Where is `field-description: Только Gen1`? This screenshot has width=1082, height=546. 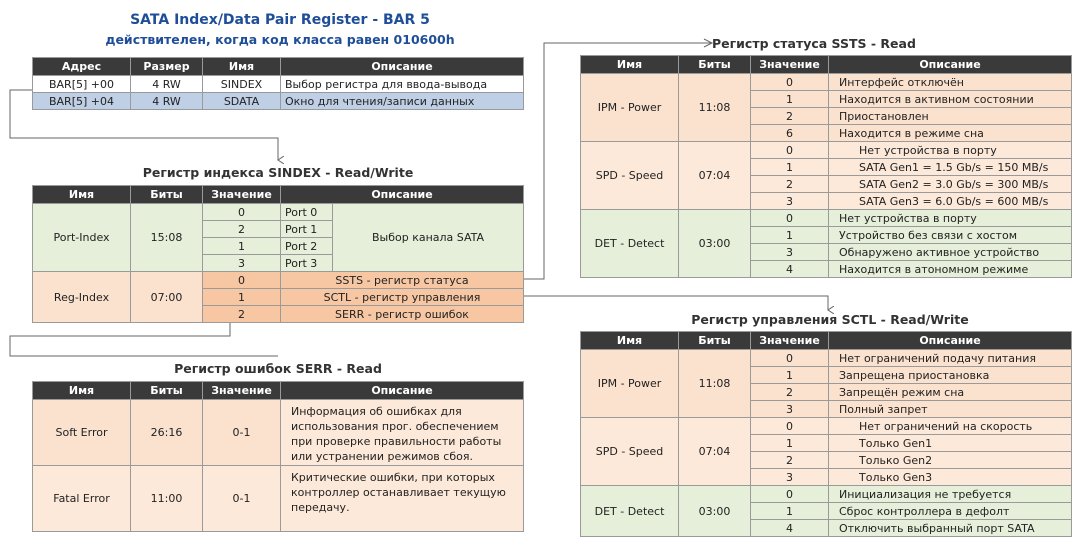
field-description: Только Gen1 is located at coordinates (950, 443).